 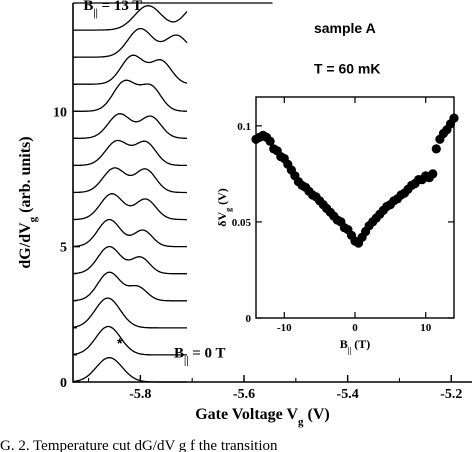 I want to click on inset-points, so click(x=355, y=180).